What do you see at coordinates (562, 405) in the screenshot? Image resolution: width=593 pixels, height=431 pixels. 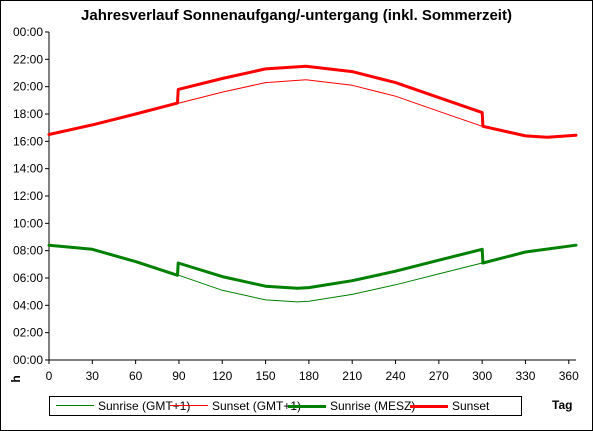 I see `x-axis-unit-label: Tag` at bounding box center [562, 405].